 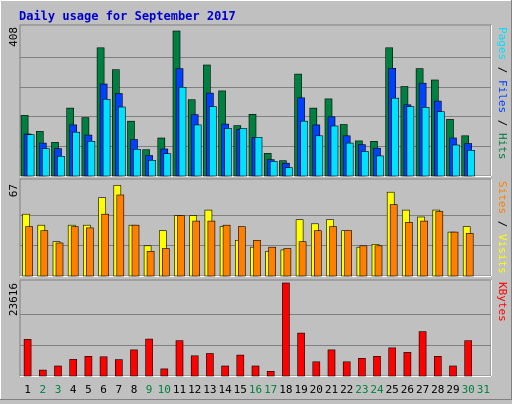 I want to click on x-label-day-7: 7, so click(x=118, y=389).